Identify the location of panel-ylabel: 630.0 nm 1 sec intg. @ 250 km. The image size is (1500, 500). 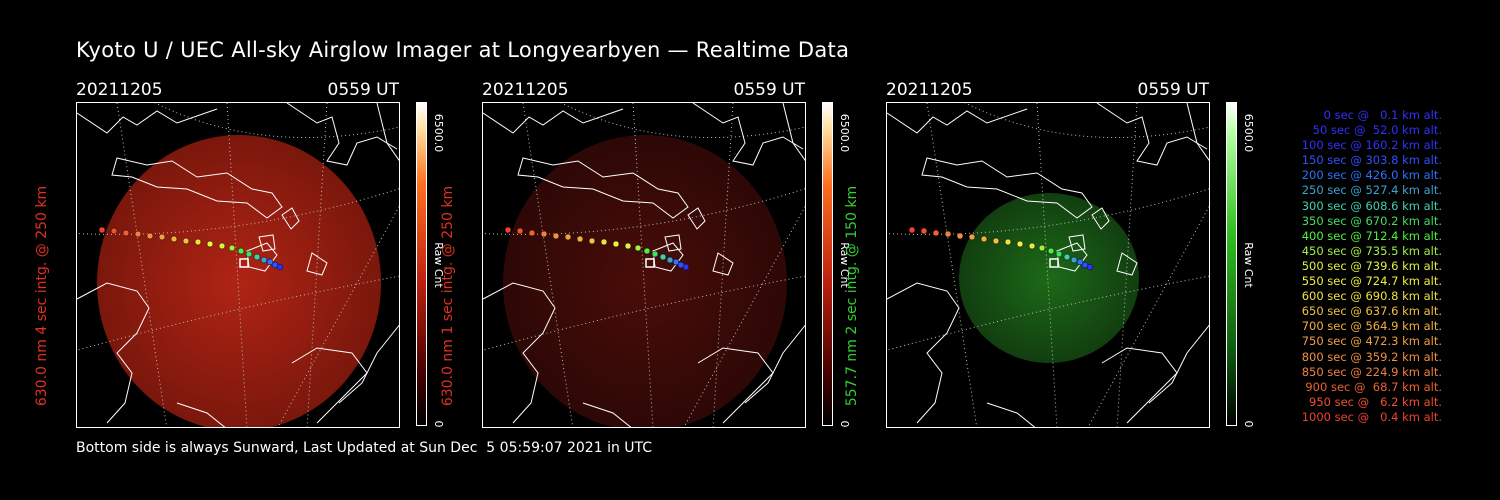
(448, 296).